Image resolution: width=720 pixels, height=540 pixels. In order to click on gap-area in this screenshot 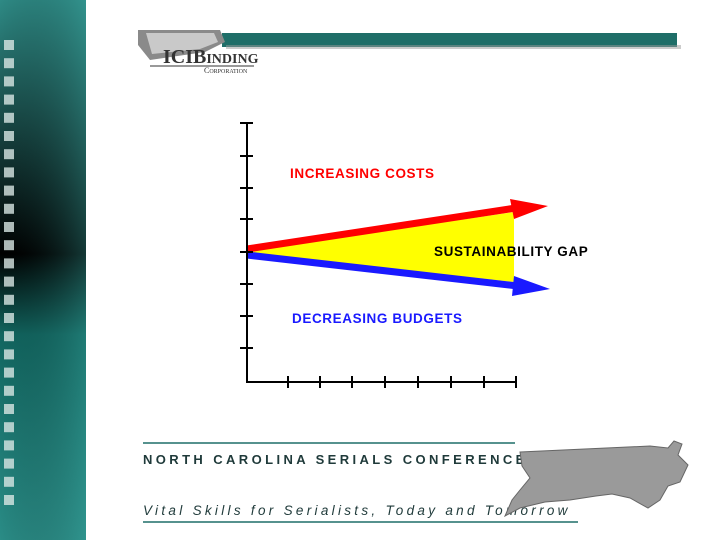, I will do `click(380, 247)`.